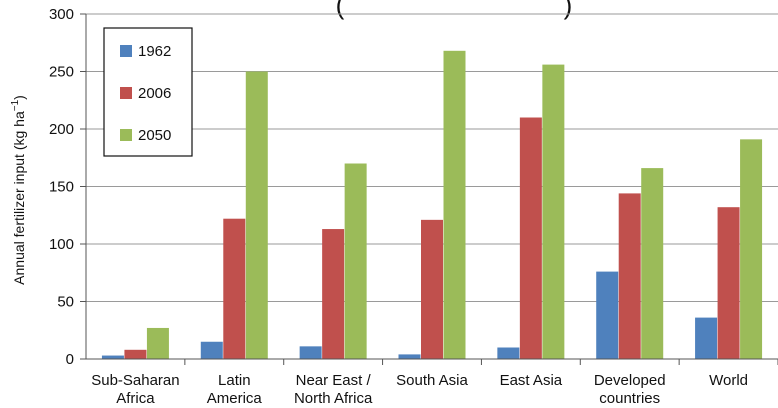 The image size is (778, 408). What do you see at coordinates (728, 380) in the screenshot?
I see `x-category-label: World` at bounding box center [728, 380].